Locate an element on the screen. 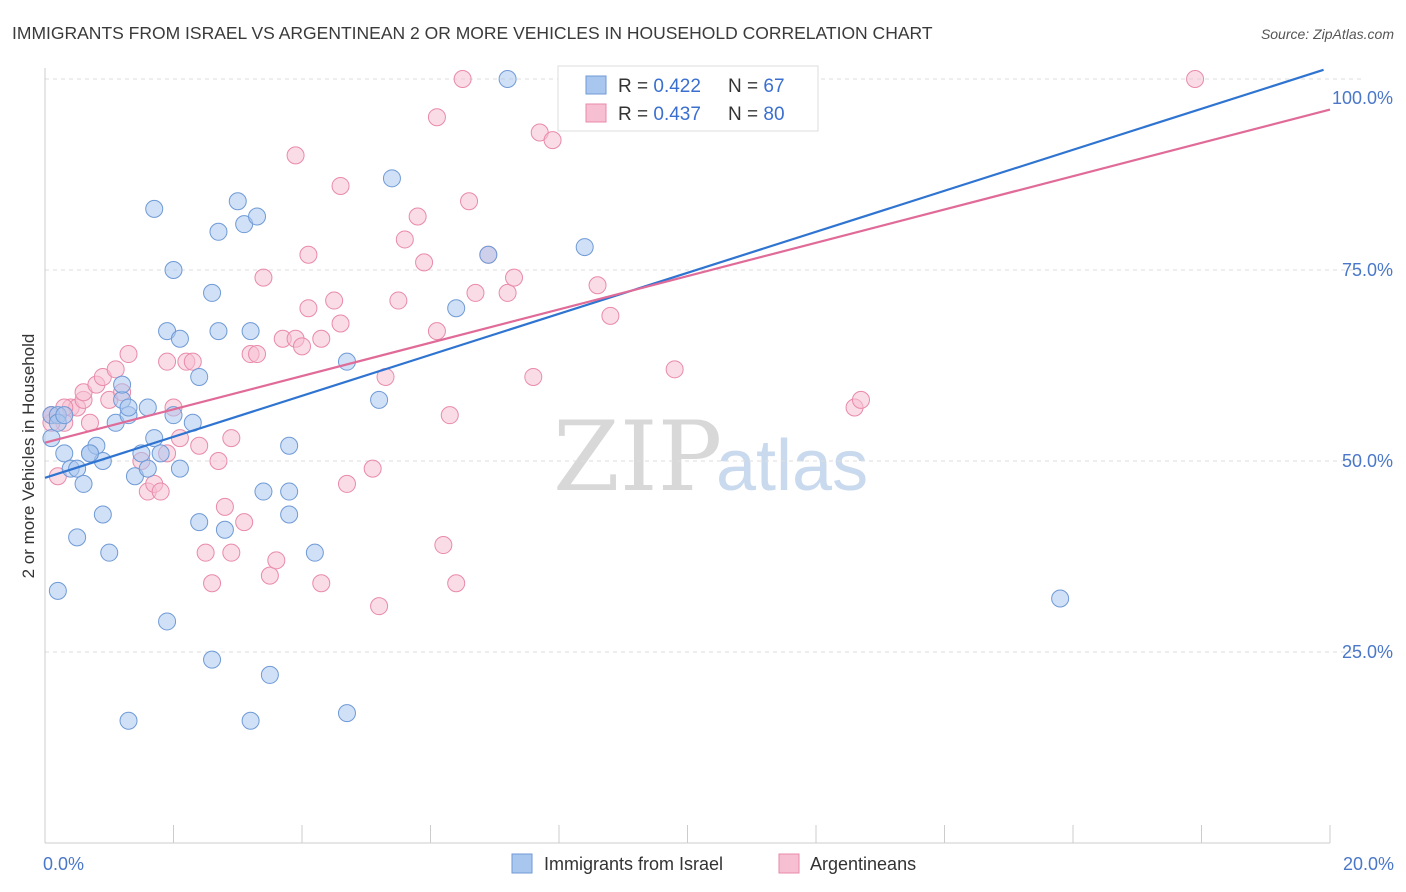 The image size is (1406, 892). x-tick-label: 0.0% is located at coordinates (63, 864).